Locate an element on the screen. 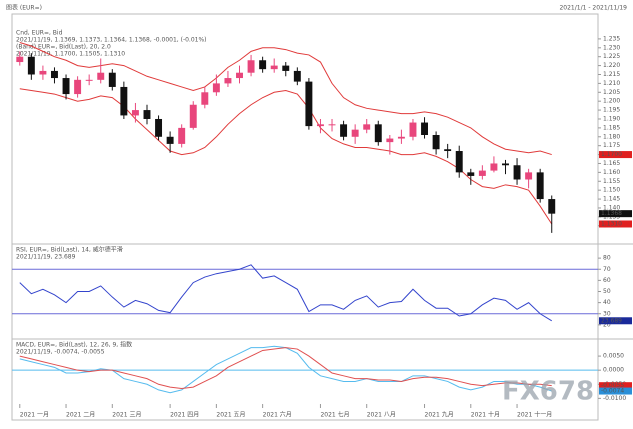 This screenshot has height=429, width=633. y-tick-label: 1.225 is located at coordinates (611, 56).